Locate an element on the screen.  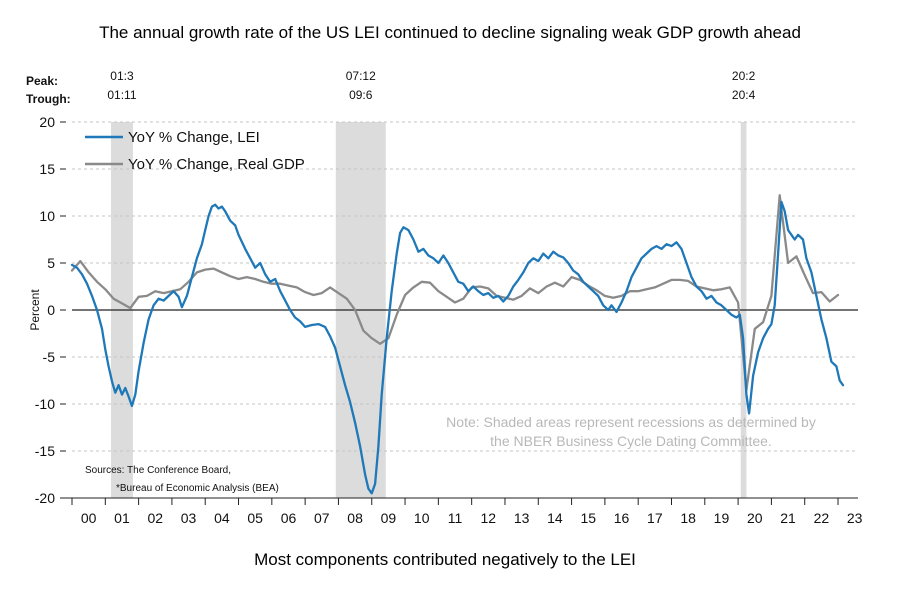
y-tick-label: -10 is located at coordinates (45, 404).